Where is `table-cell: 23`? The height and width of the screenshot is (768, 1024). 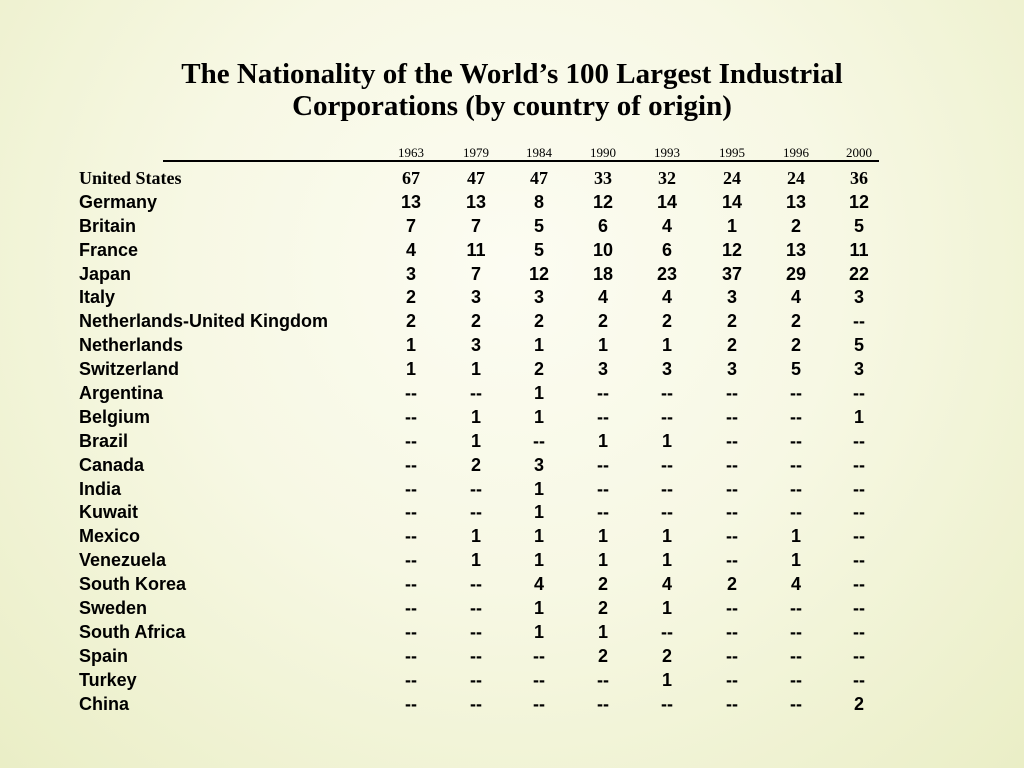
table-cell: 23 is located at coordinates (667, 273).